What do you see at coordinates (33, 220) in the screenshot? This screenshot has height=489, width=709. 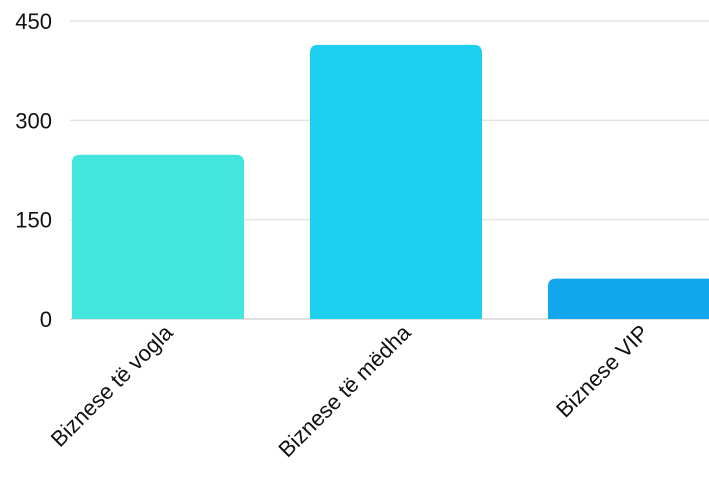 I see `y-tick-label: 150` at bounding box center [33, 220].